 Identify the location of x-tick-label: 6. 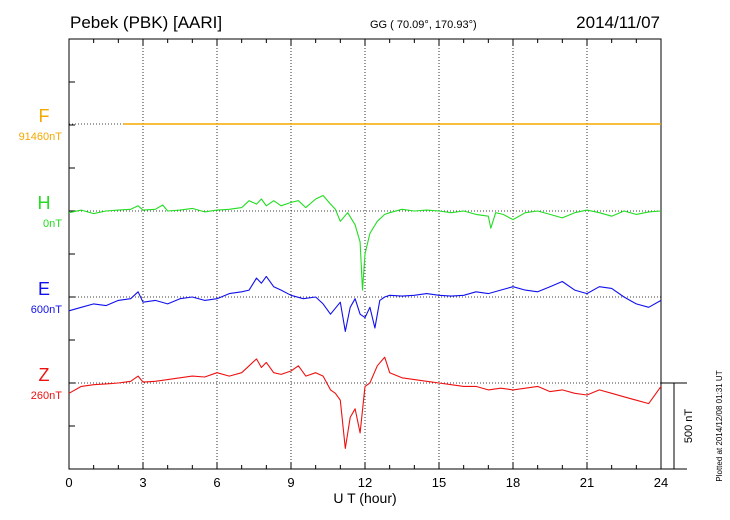
(216, 482).